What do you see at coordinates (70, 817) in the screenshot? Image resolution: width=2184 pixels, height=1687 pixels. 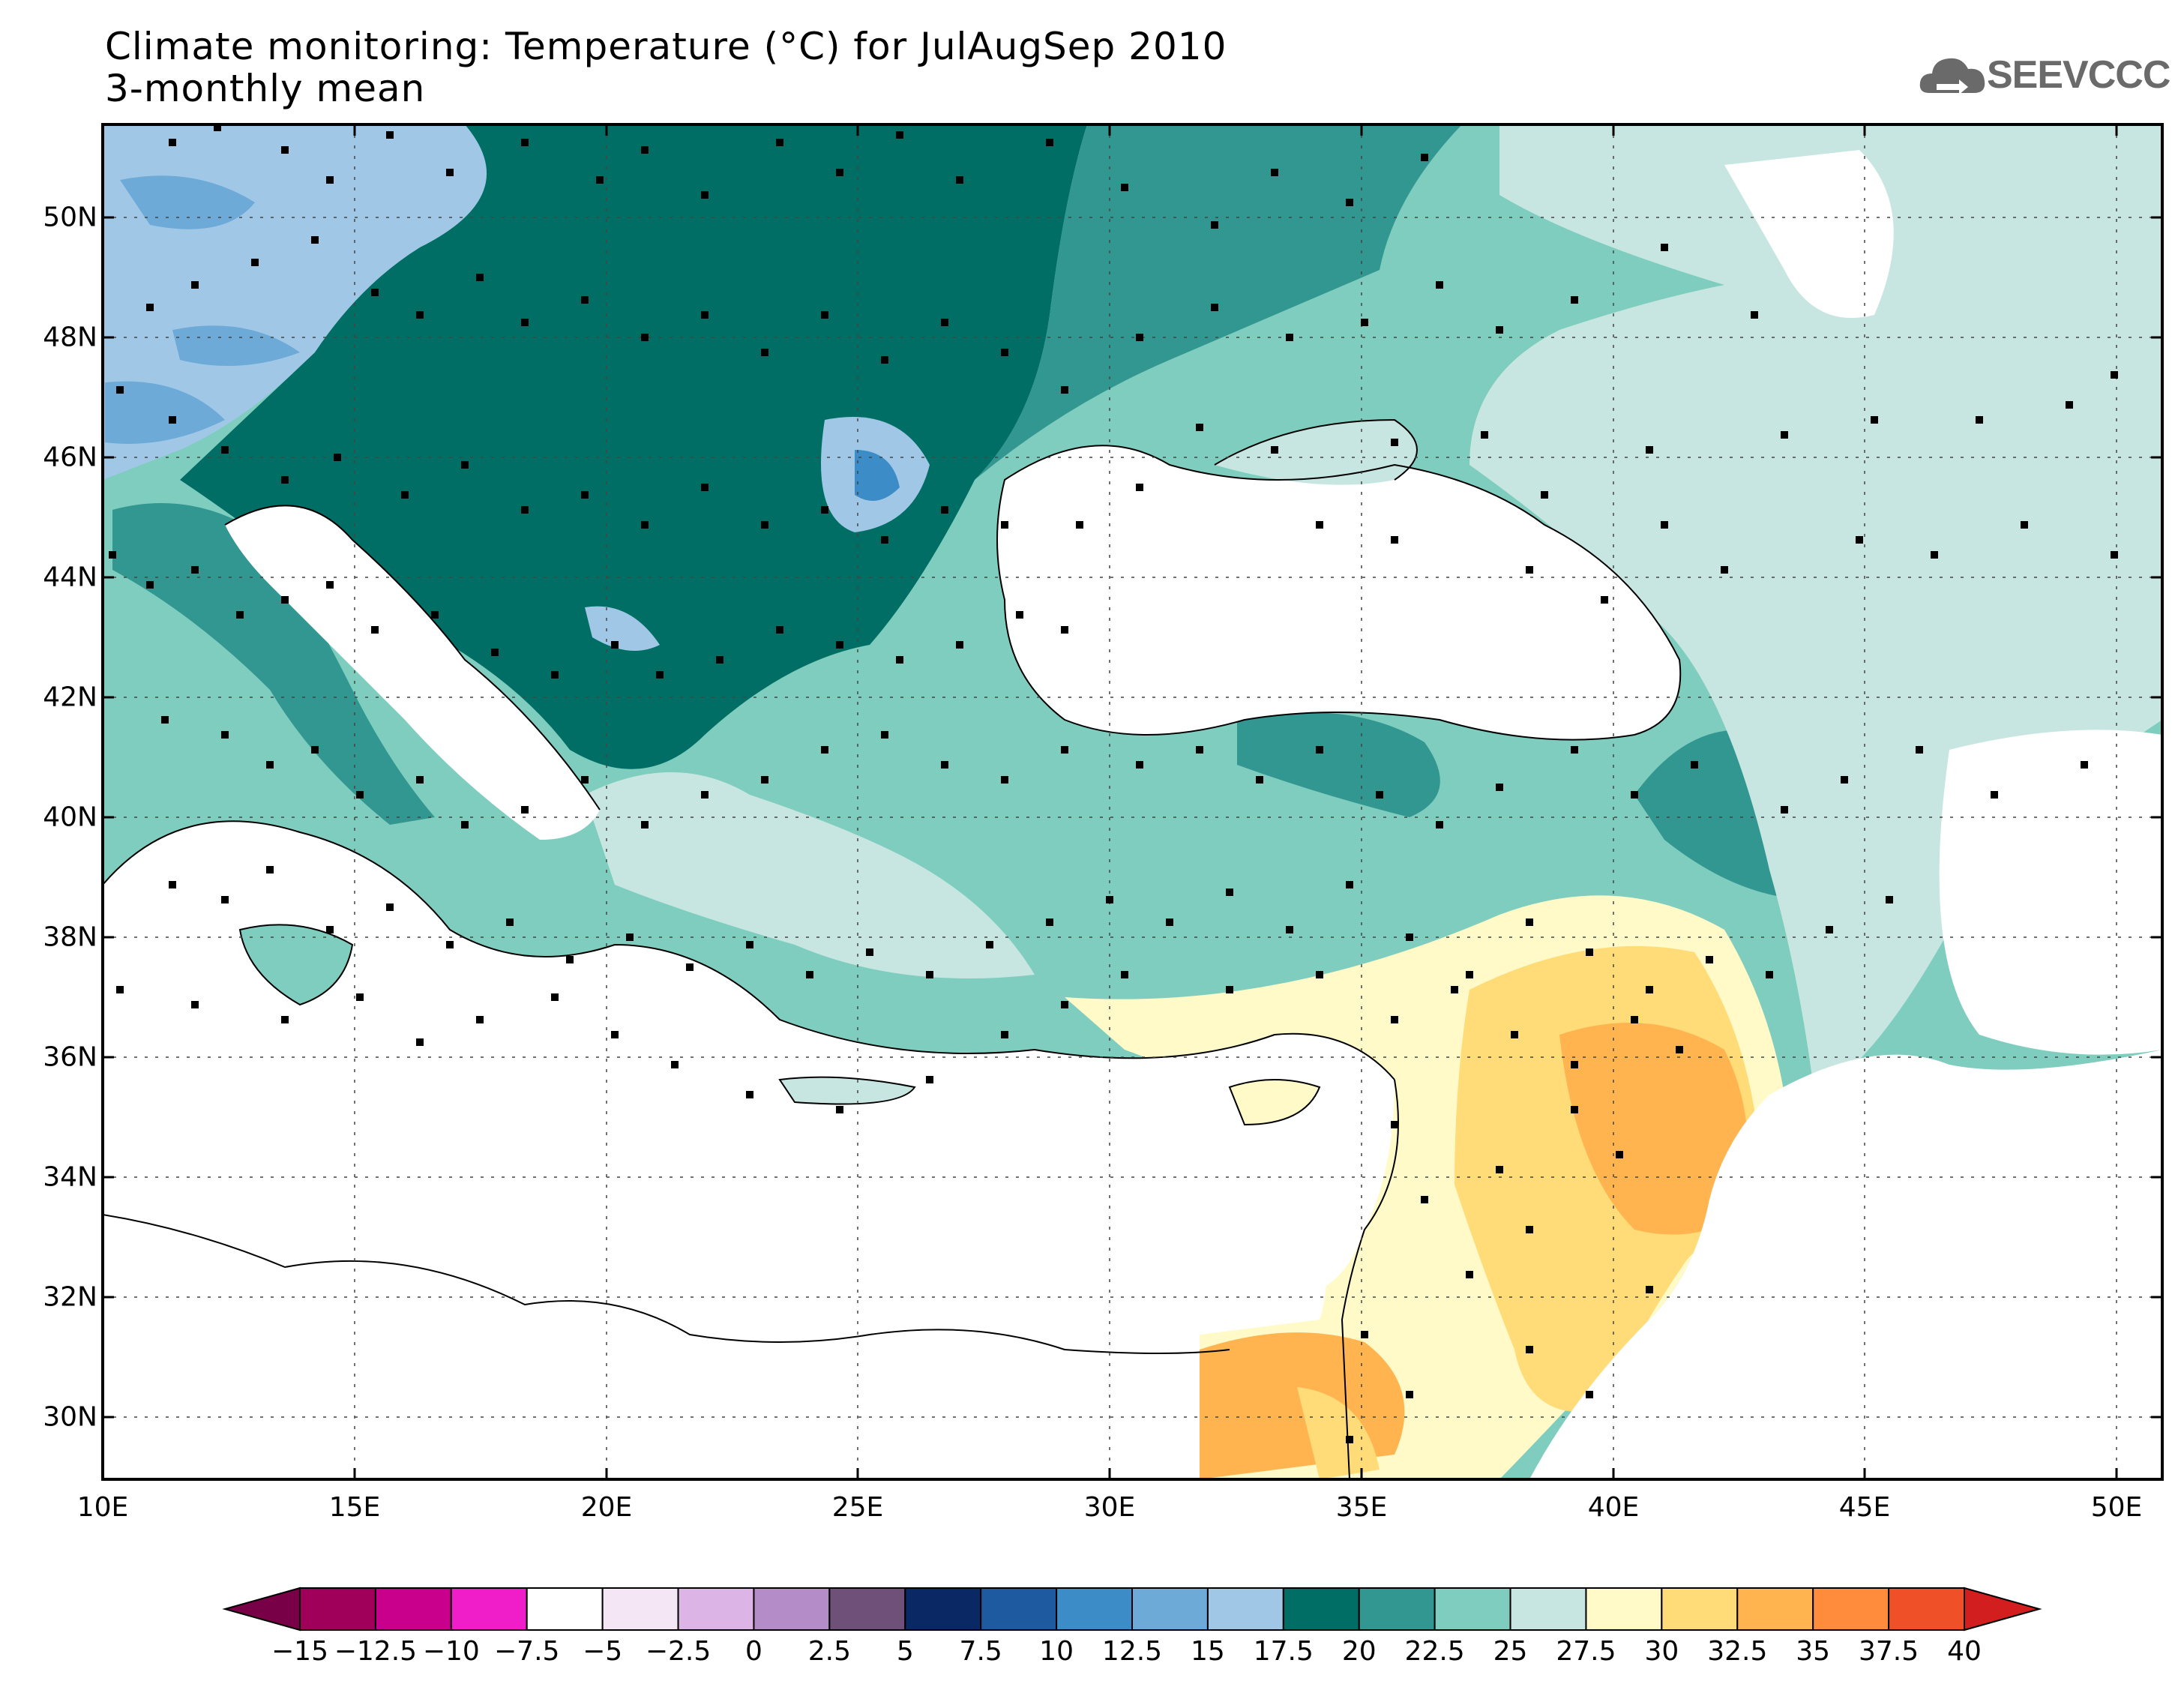 I see `lat-label: 40N` at bounding box center [70, 817].